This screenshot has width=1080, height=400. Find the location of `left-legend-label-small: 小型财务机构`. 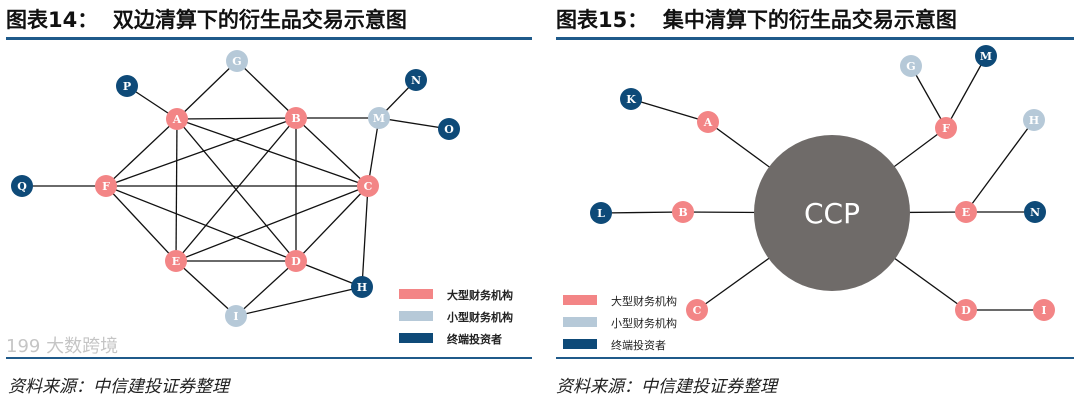

left-legend-label-small: 小型财务机构 is located at coordinates (479, 317).